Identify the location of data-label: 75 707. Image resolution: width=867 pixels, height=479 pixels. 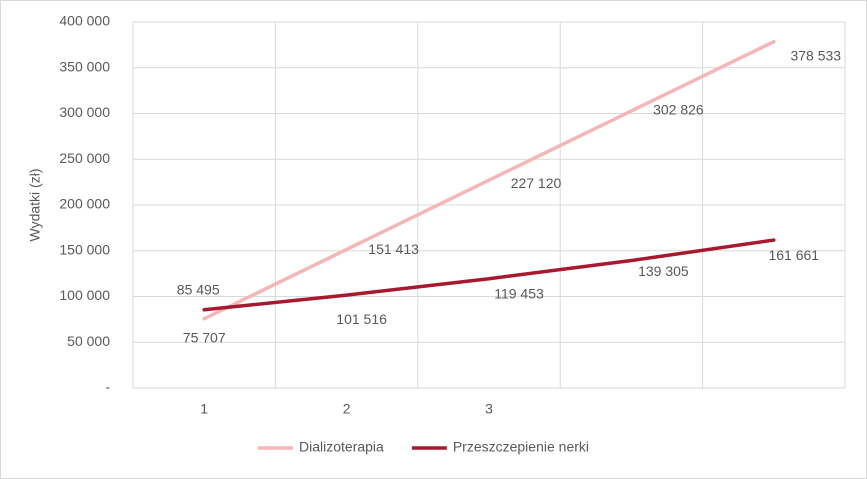
(204, 337).